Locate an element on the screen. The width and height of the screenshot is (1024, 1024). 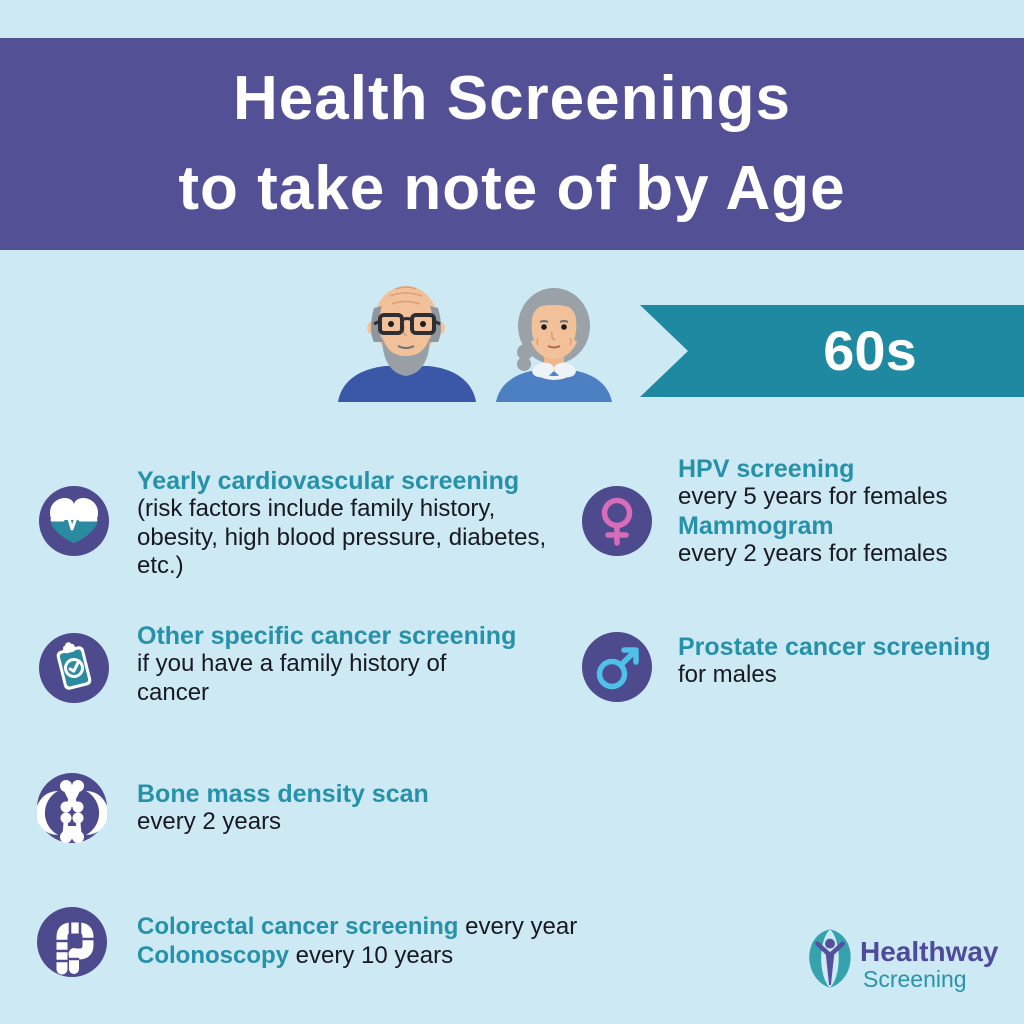
clipboard-check-icon is located at coordinates (74, 668).